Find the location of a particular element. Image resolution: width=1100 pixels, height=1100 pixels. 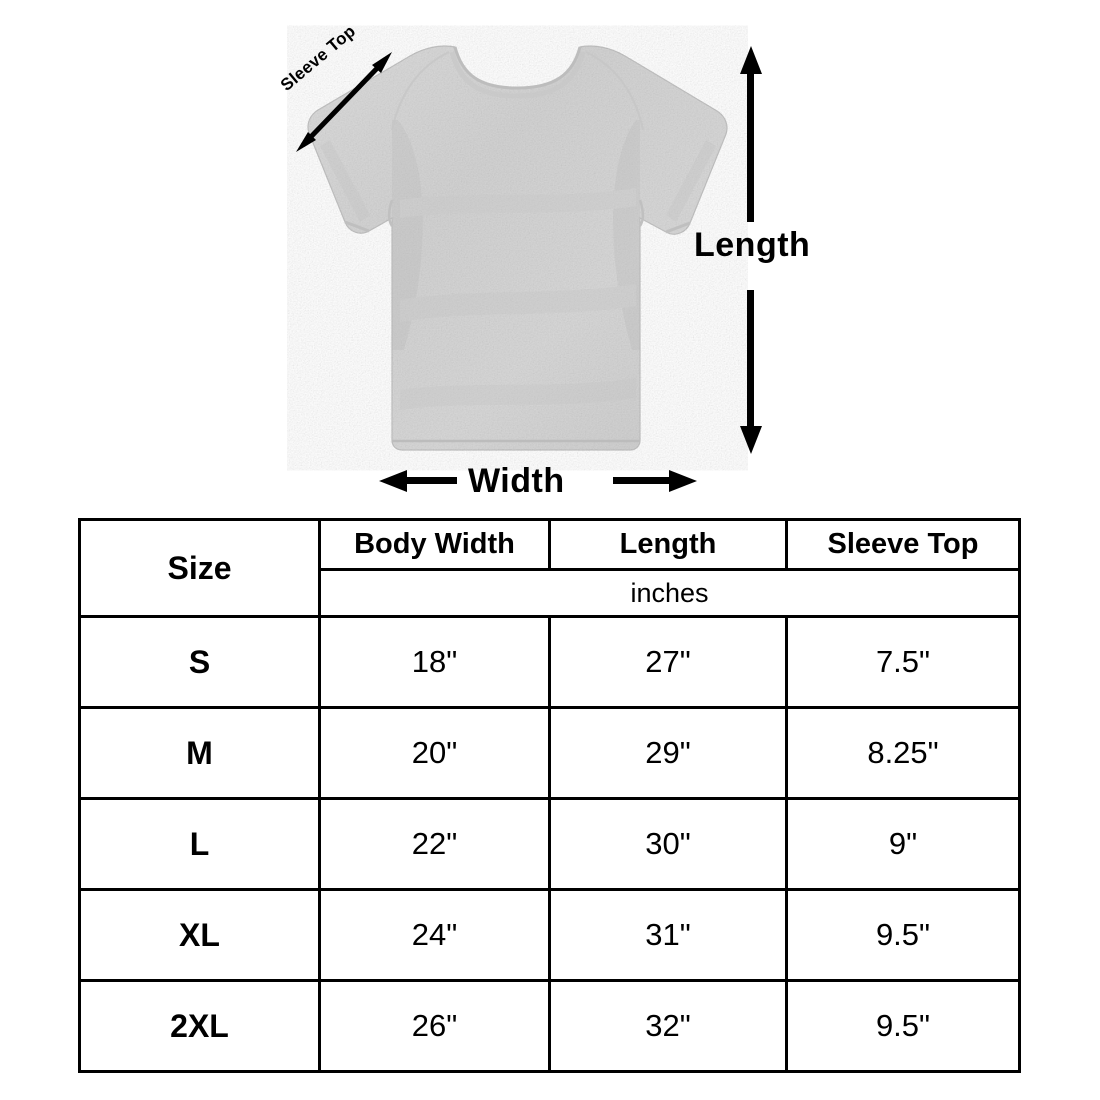

header-size: Size is located at coordinates (199, 568).